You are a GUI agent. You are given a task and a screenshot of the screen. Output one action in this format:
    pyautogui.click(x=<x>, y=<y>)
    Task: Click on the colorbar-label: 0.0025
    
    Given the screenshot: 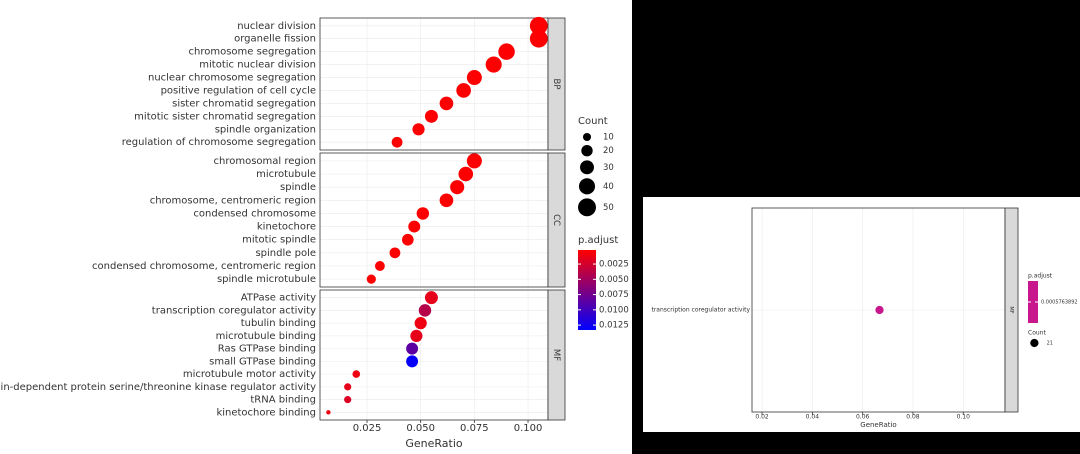 What is the action you would take?
    pyautogui.click(x=614, y=265)
    